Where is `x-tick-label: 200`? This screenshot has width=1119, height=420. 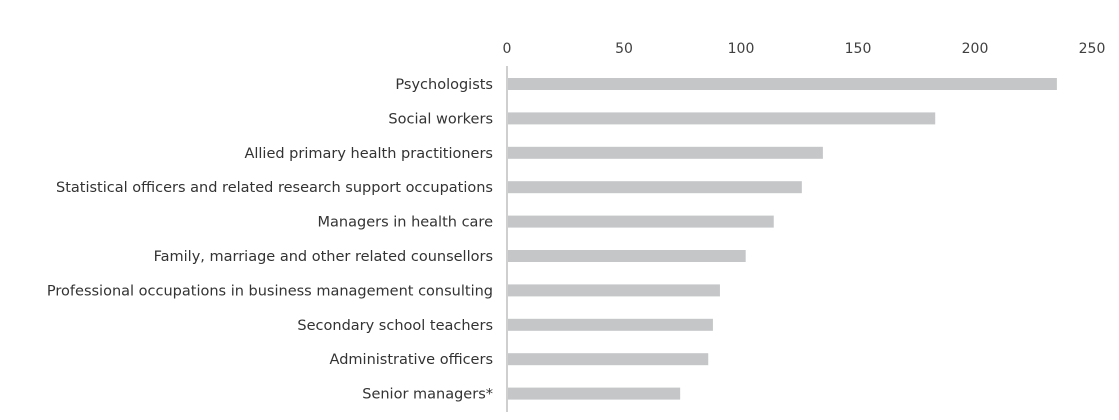
x-tick-label: 200 is located at coordinates (975, 49).